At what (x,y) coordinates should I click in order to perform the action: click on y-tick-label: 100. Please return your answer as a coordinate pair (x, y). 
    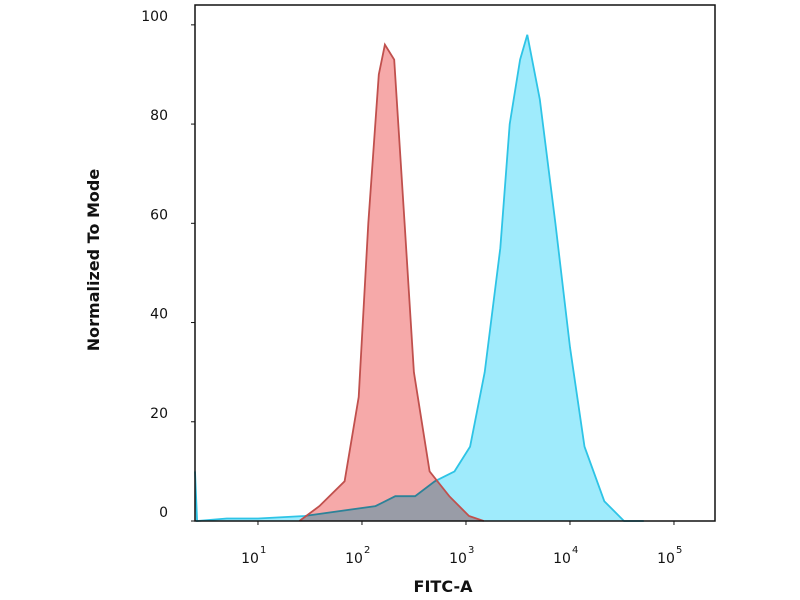
    Looking at the image, I should click on (154, 17).